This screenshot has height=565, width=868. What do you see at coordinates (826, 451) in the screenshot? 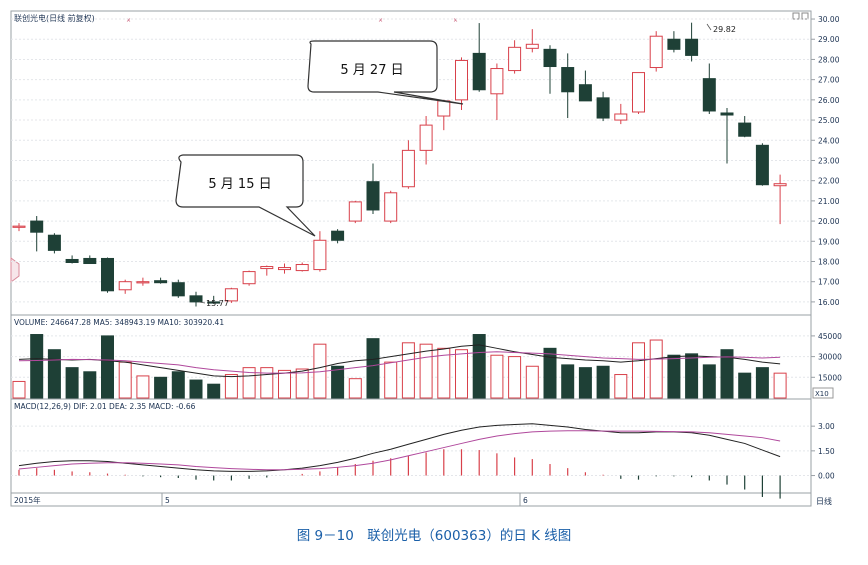
I see `macd-tick-label: 1.50` at bounding box center [826, 451].